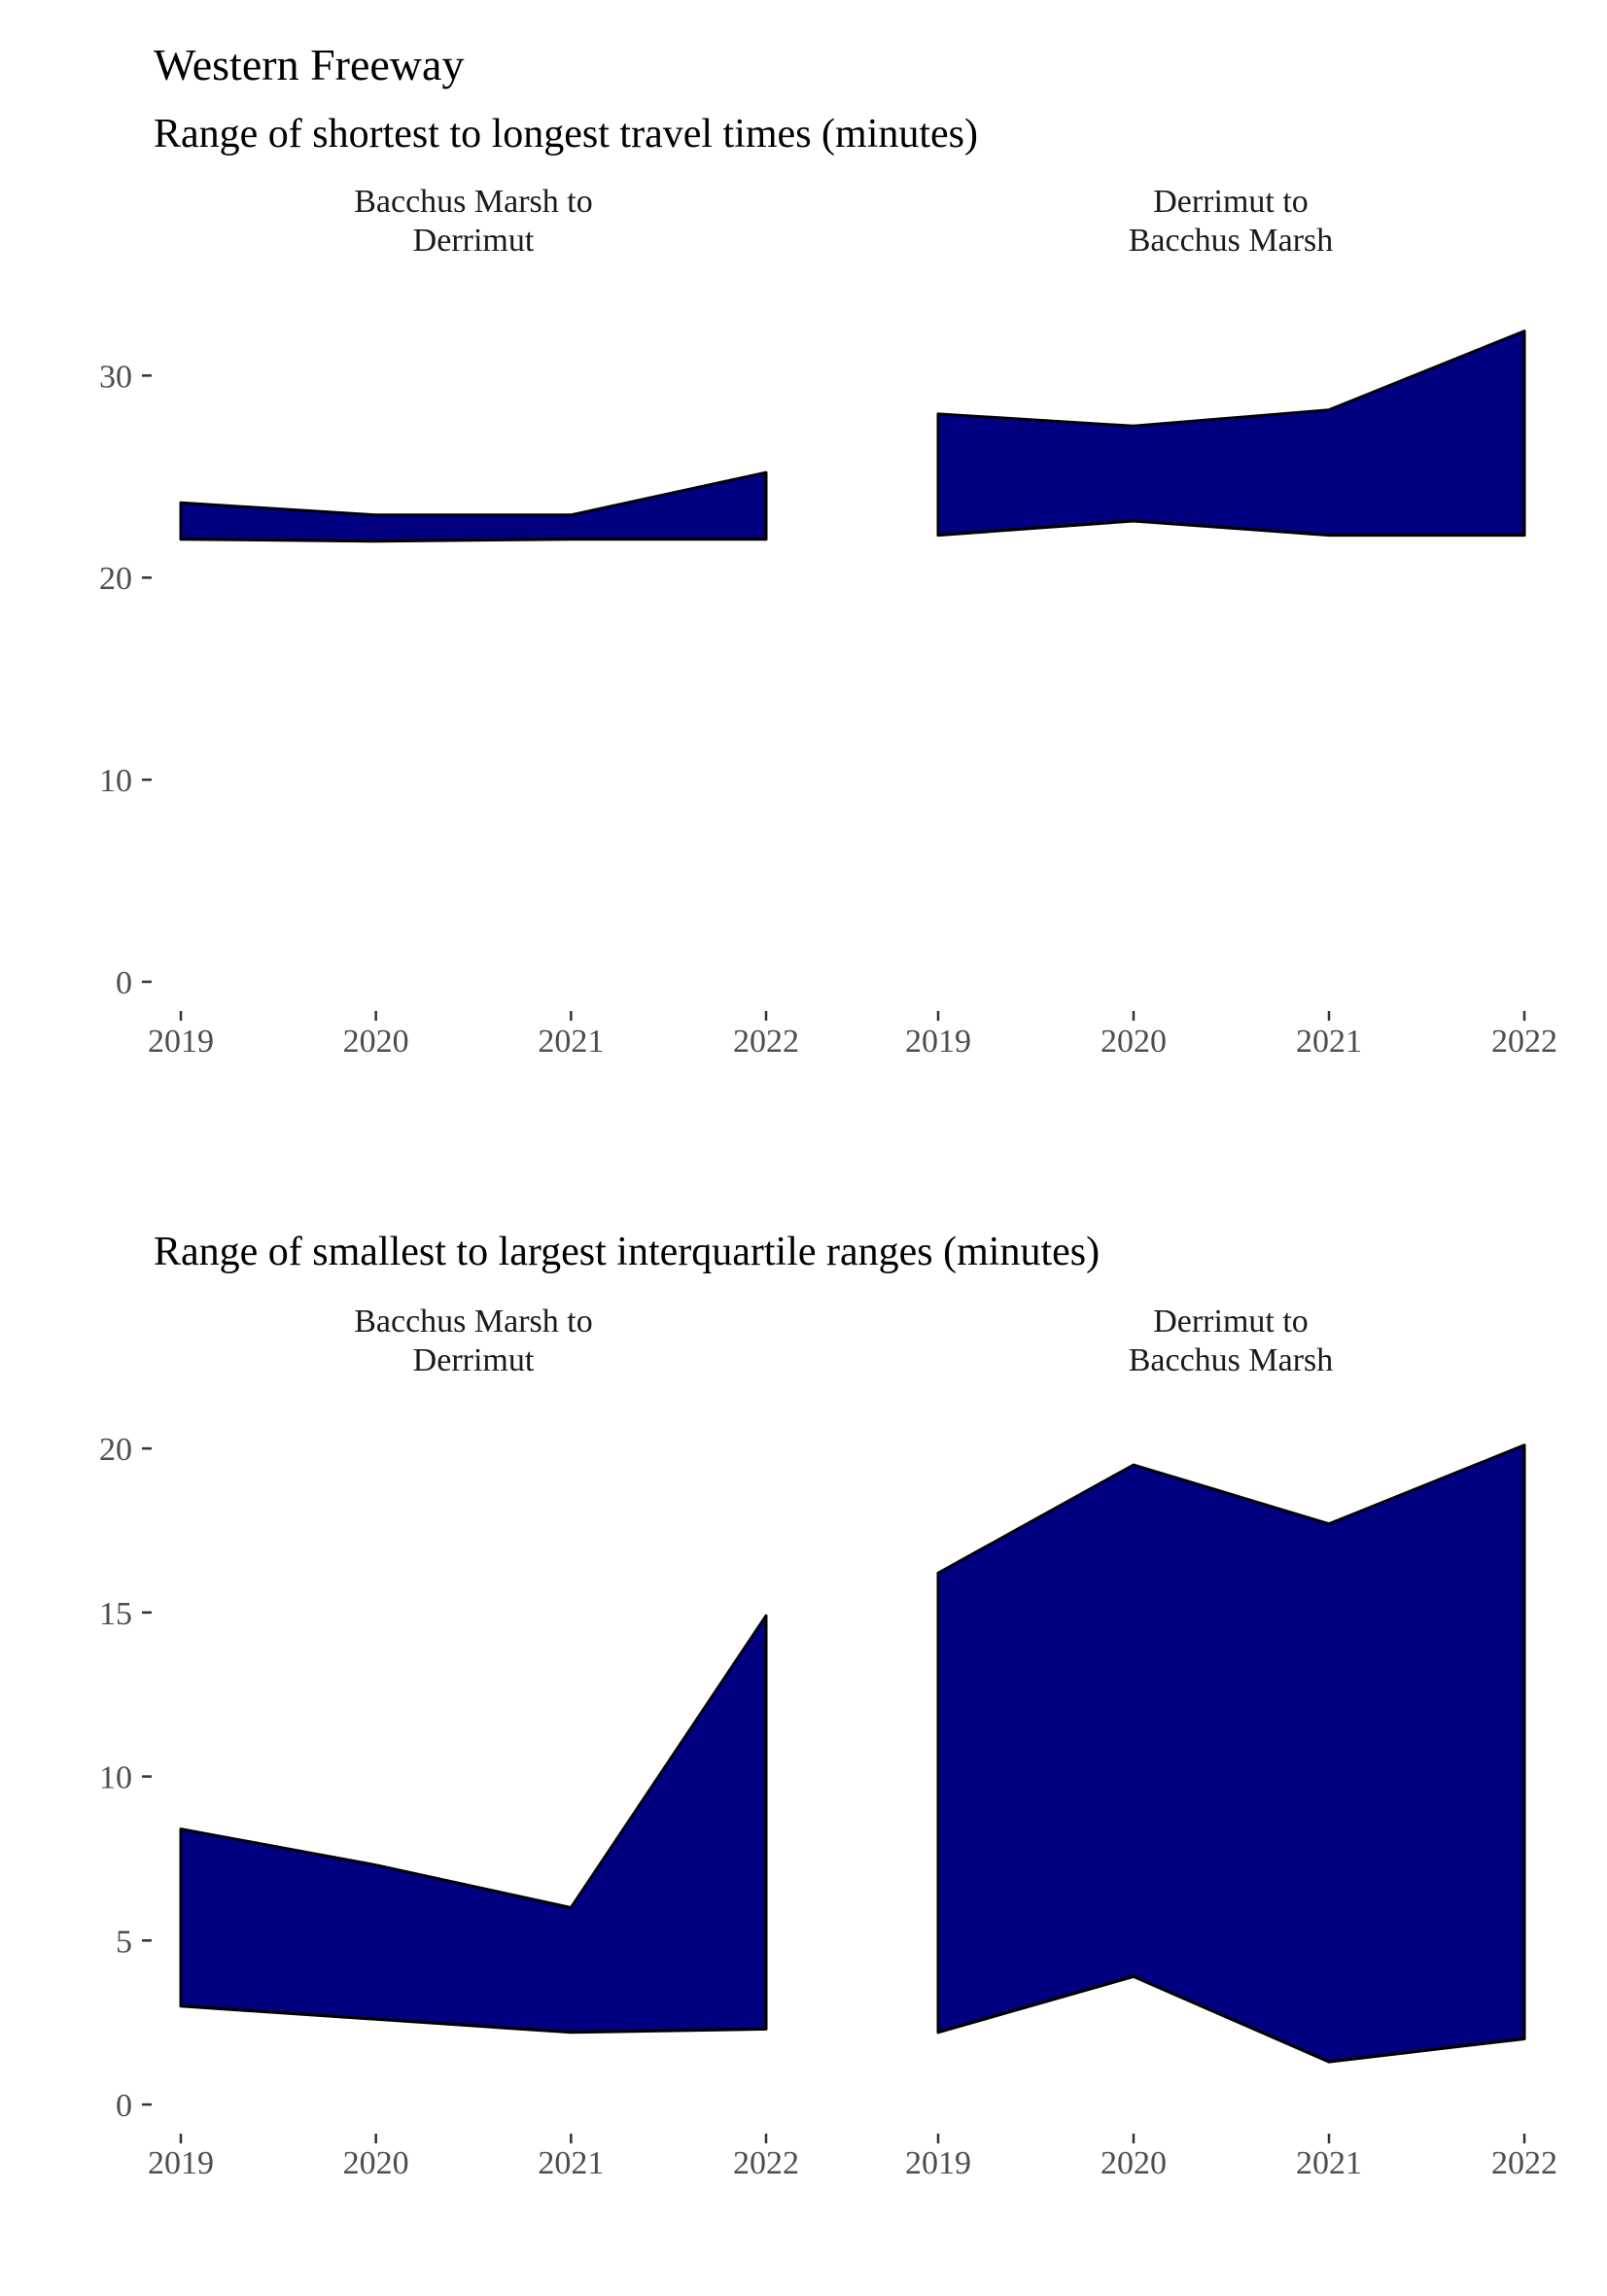 The width and height of the screenshot is (1607, 2296). Describe the element at coordinates (124, 1942) in the screenshot. I see `y-tick-label: 5` at that location.